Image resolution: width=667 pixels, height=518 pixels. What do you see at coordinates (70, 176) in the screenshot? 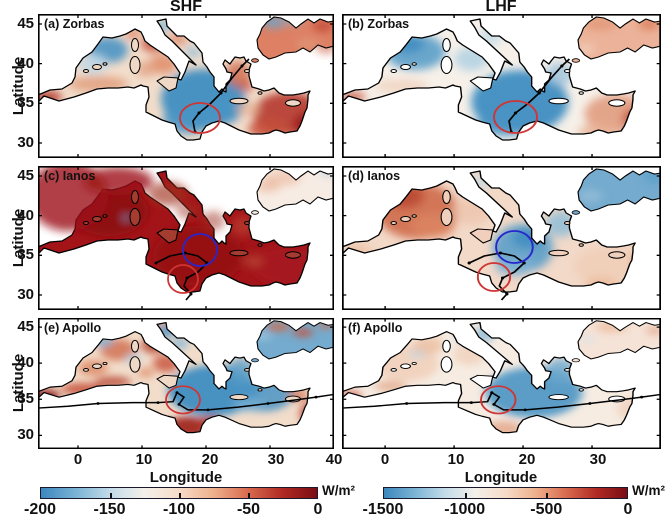
I see `panel-label-c: (c) Ianos` at bounding box center [70, 176].